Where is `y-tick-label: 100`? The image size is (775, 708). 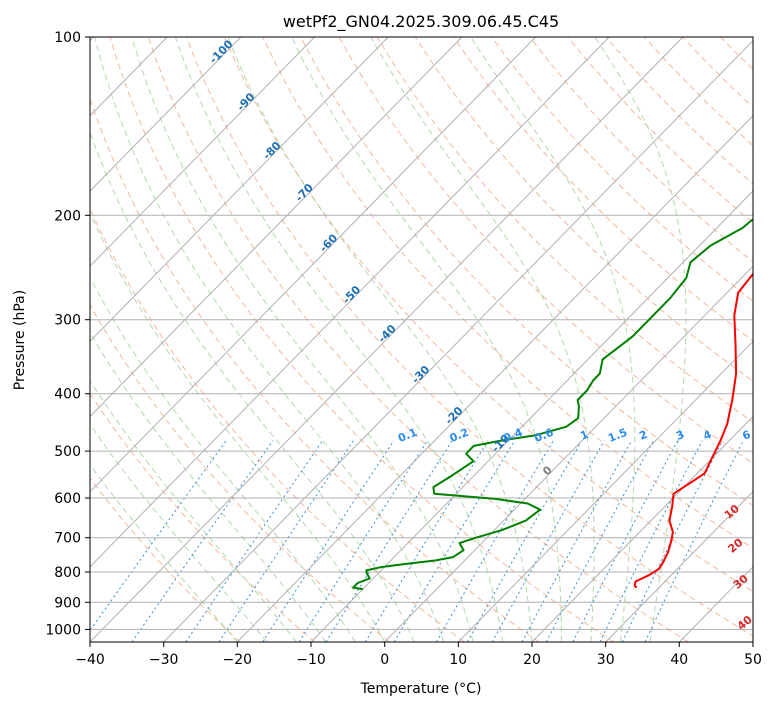
y-tick-label: 100 is located at coordinates (67, 38).